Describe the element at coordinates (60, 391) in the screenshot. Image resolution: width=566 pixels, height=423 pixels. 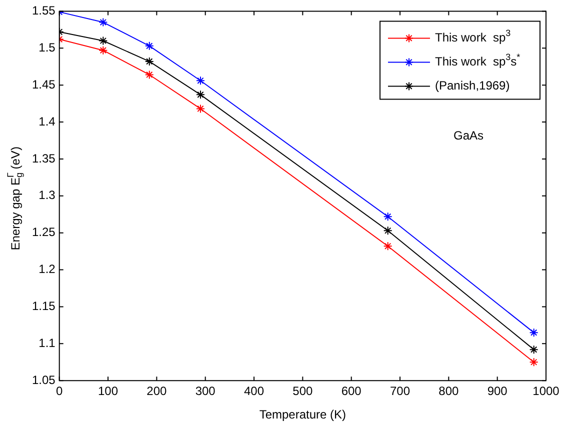
I see `x-tick-label: 0` at that location.